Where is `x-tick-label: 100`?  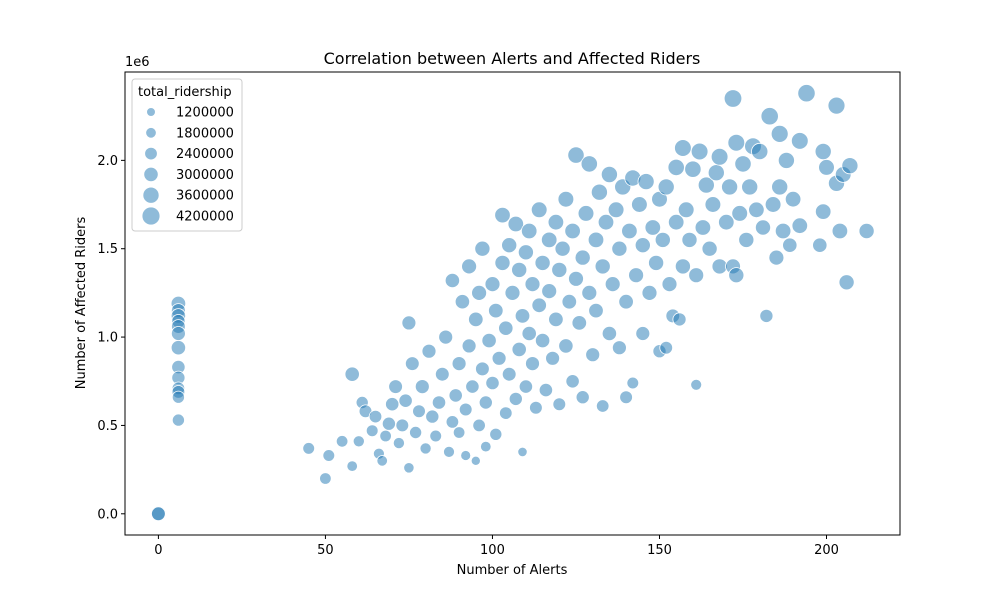
x-tick-label: 100 is located at coordinates (492, 550).